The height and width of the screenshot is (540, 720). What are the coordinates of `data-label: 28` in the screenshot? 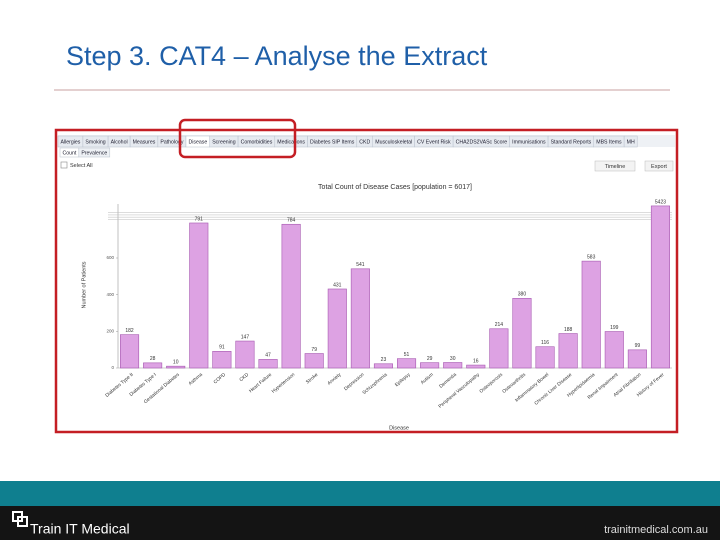 It's located at (153, 359).